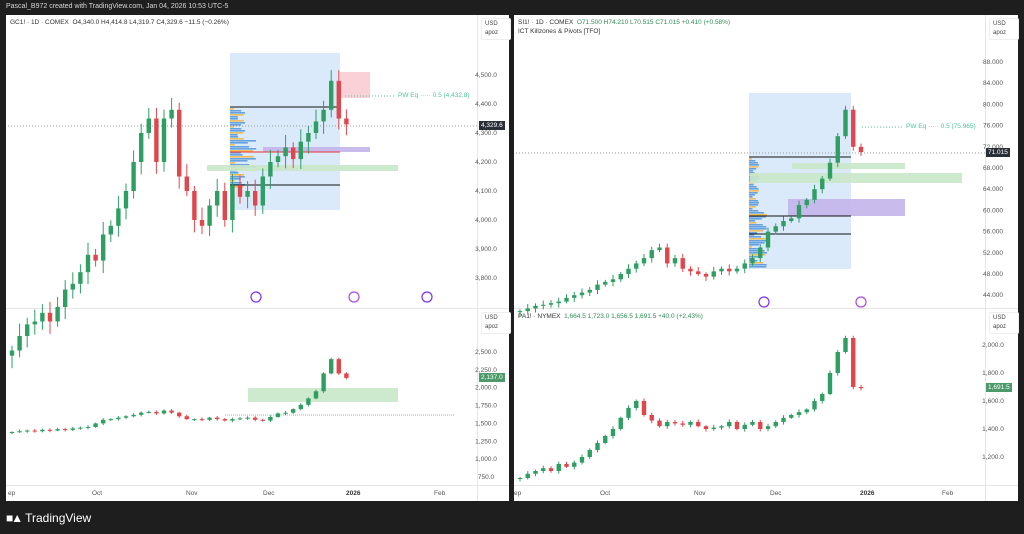 The image size is (1024, 534). I want to click on price-tick-label: 1,600.0, so click(993, 401).